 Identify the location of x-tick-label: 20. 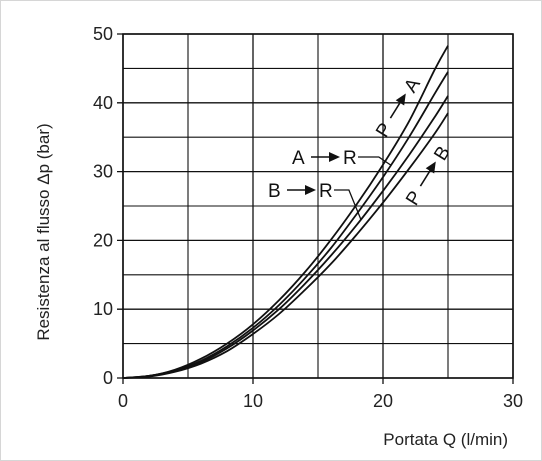
(383, 401).